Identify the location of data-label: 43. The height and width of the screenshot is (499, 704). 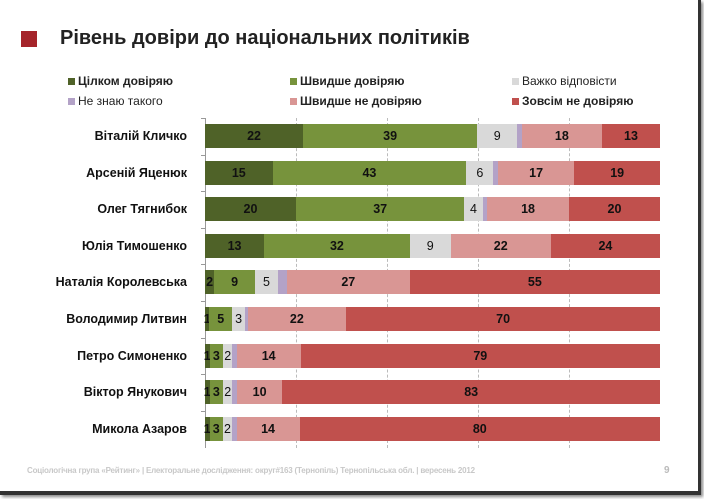
(369, 172).